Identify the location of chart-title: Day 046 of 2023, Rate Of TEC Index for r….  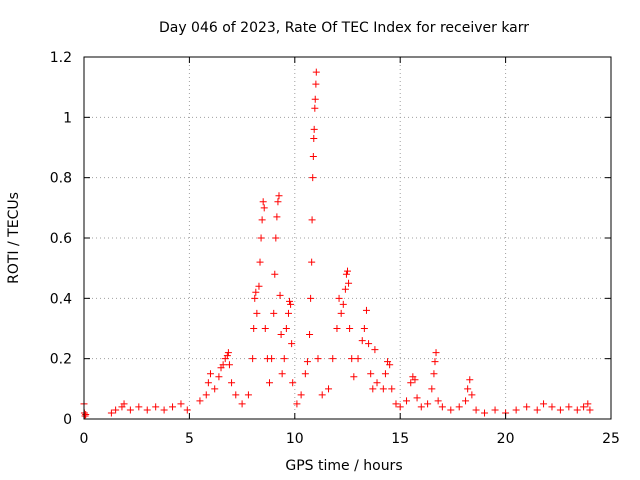
(344, 28).